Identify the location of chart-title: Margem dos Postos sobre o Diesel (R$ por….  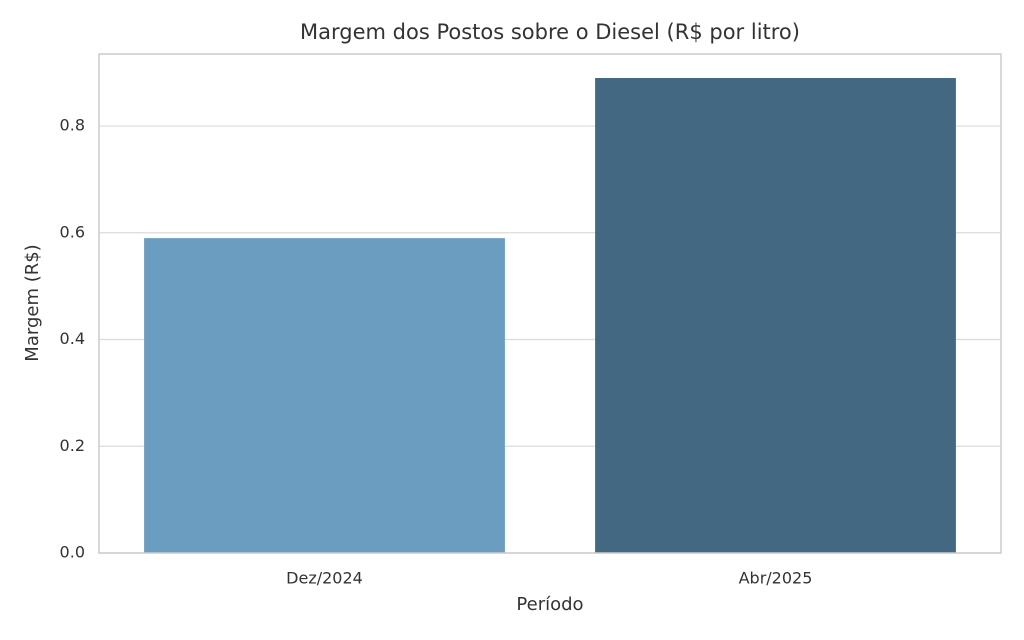
(550, 32).